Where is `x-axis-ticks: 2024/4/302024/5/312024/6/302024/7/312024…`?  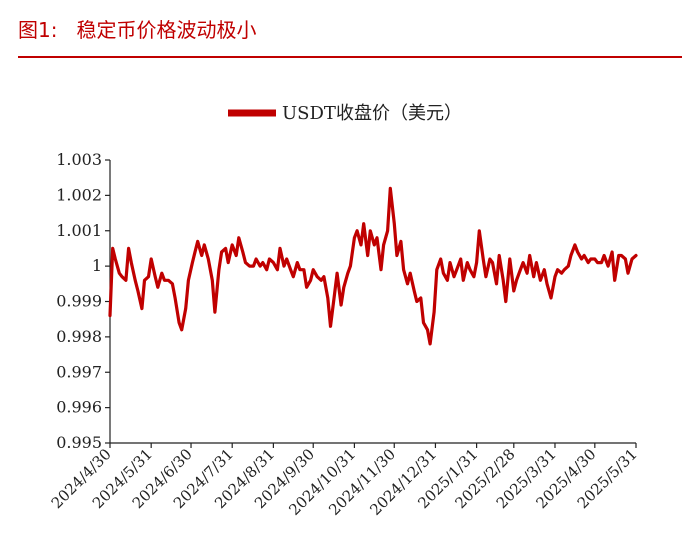
x-axis-ticks: 2024/4/302024/5/312024/6/302024/7/312024… is located at coordinates (344, 481).